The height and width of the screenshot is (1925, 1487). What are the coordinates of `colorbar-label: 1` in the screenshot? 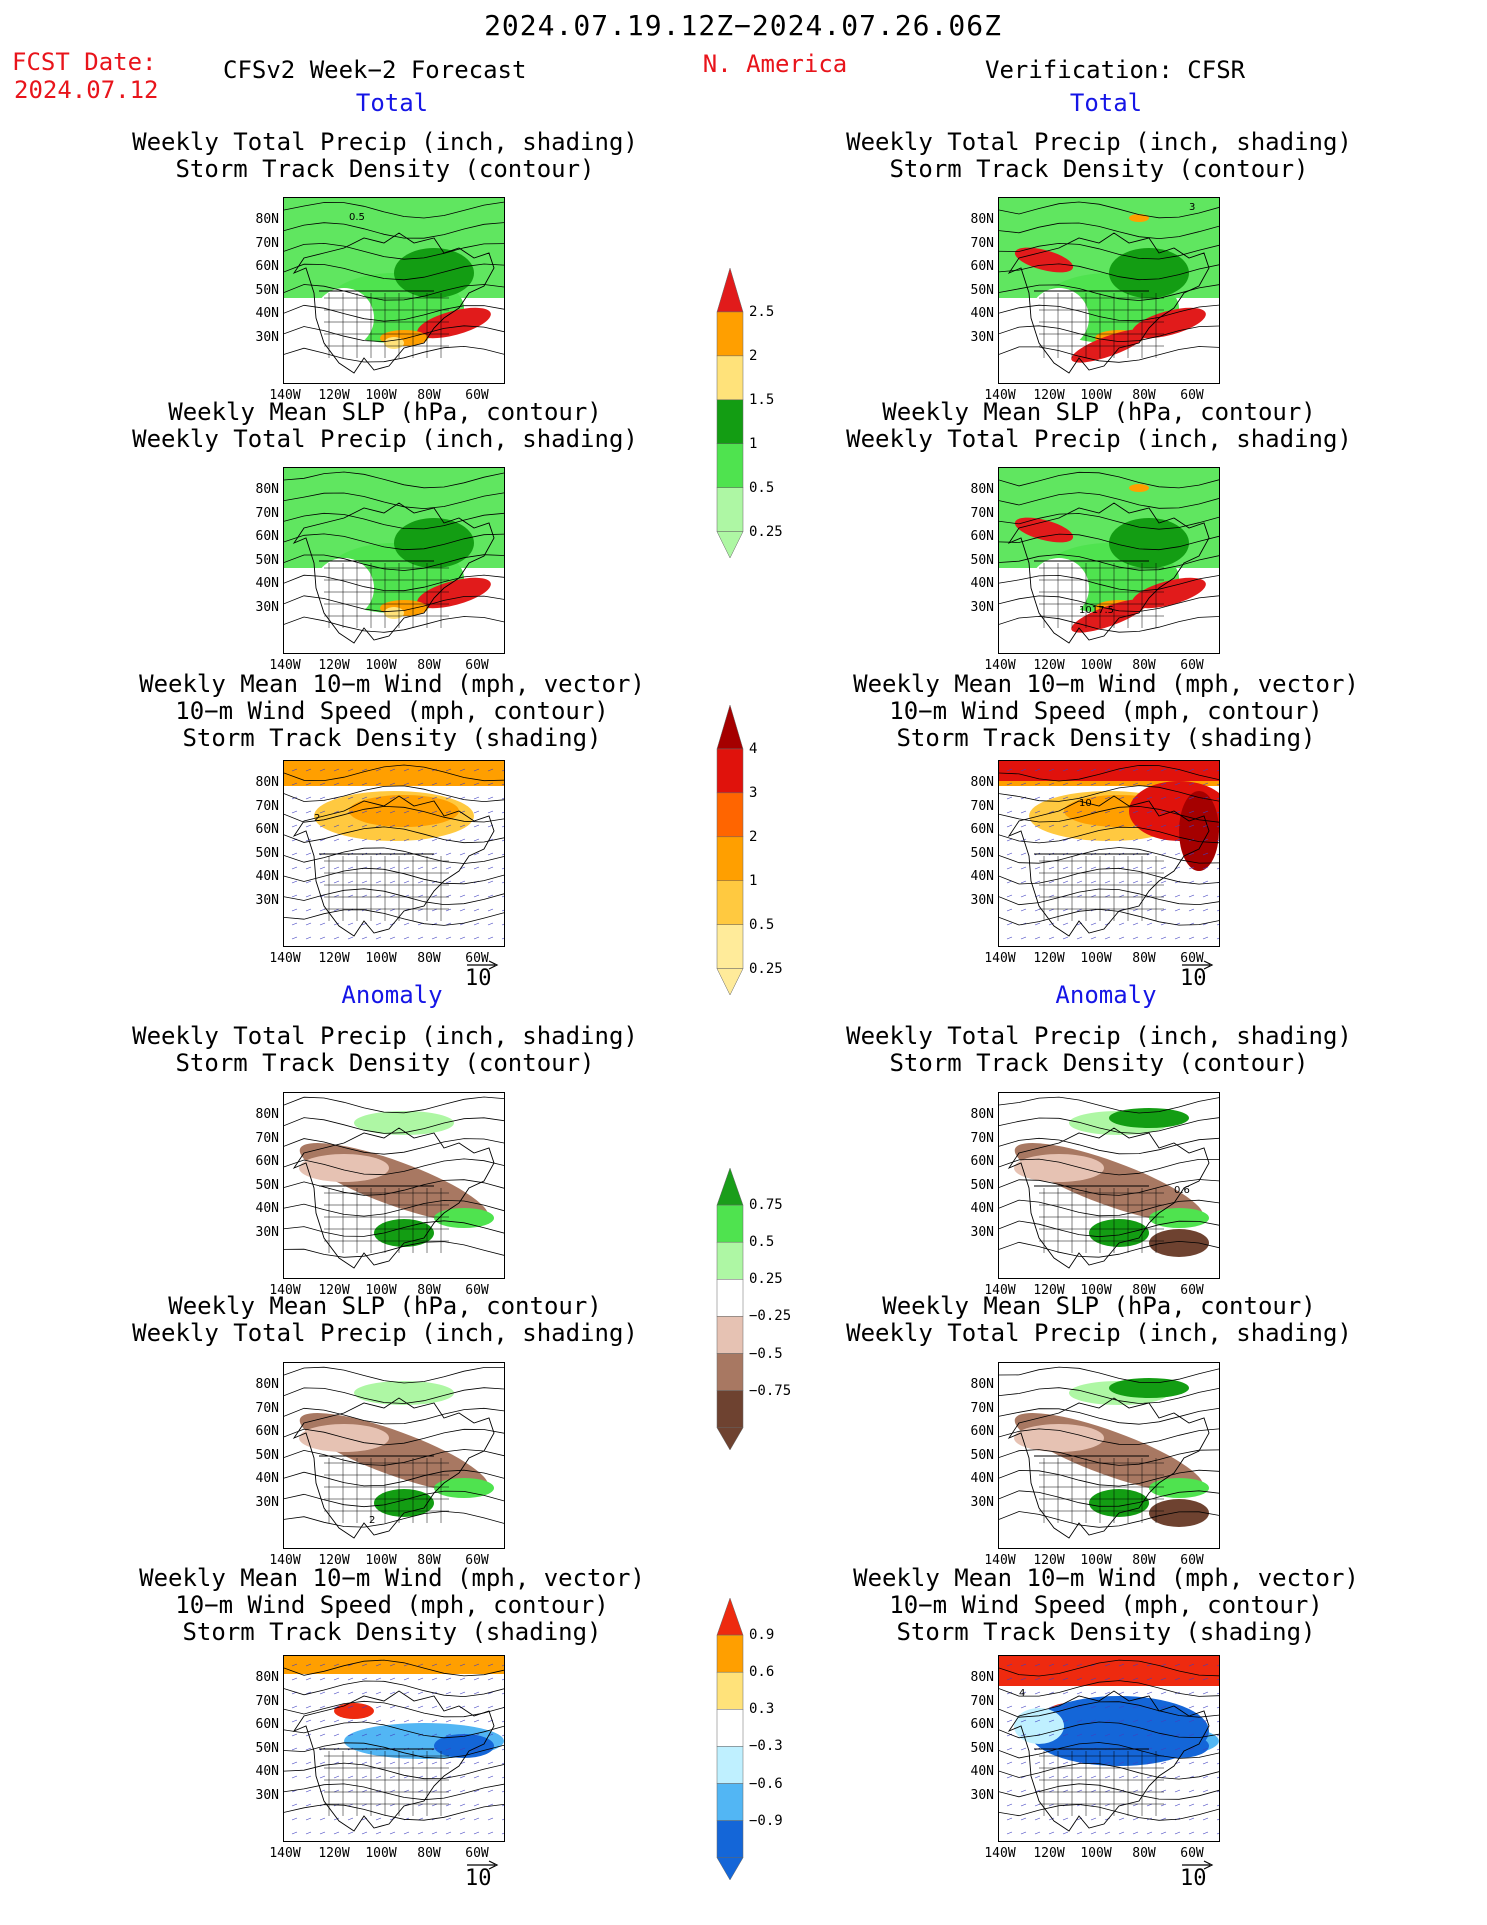 It's located at (753, 880).